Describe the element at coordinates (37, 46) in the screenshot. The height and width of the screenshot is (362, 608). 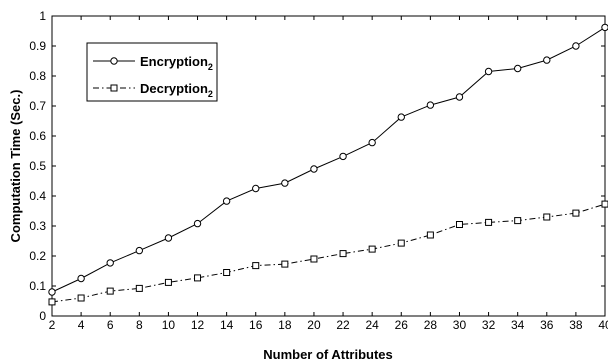
I see `y-tick-label: 0.9` at that location.